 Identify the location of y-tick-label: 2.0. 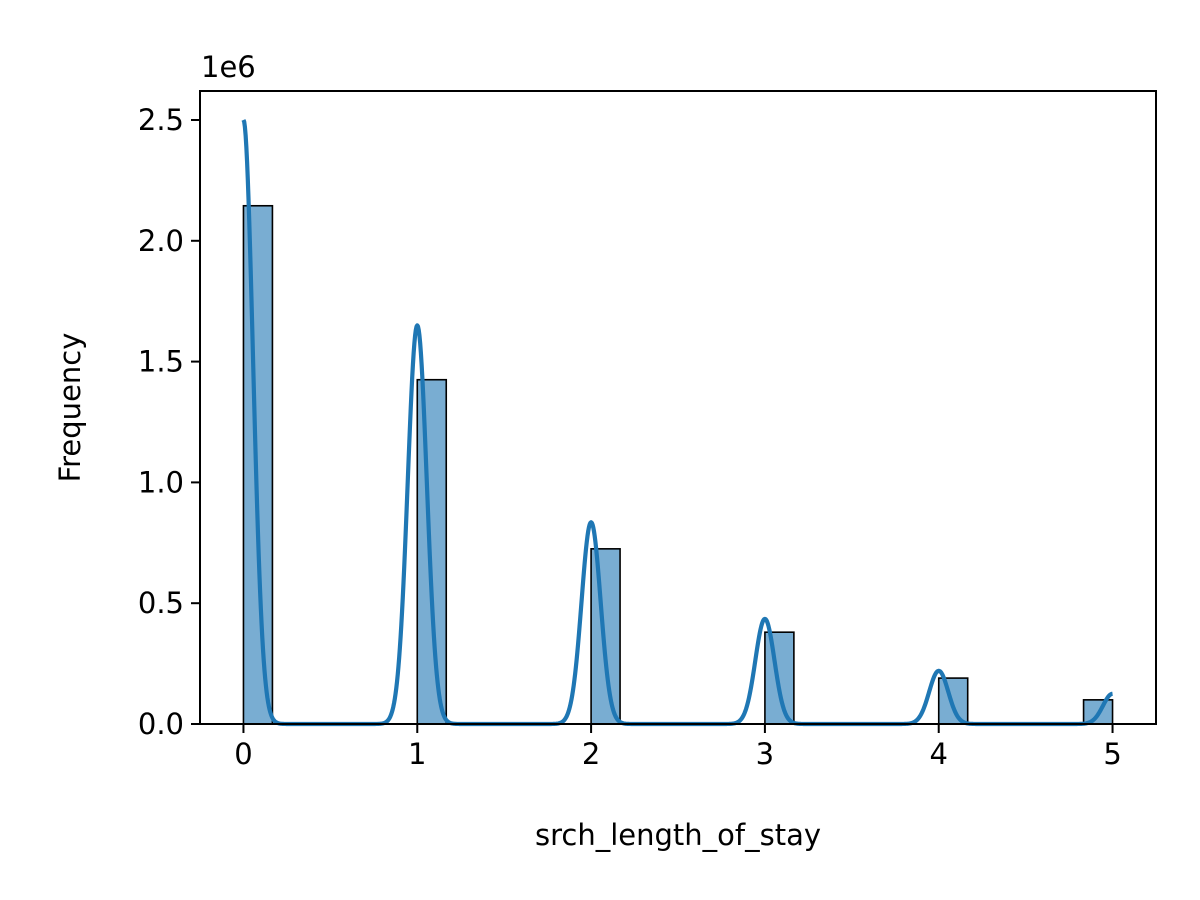
(161, 241).